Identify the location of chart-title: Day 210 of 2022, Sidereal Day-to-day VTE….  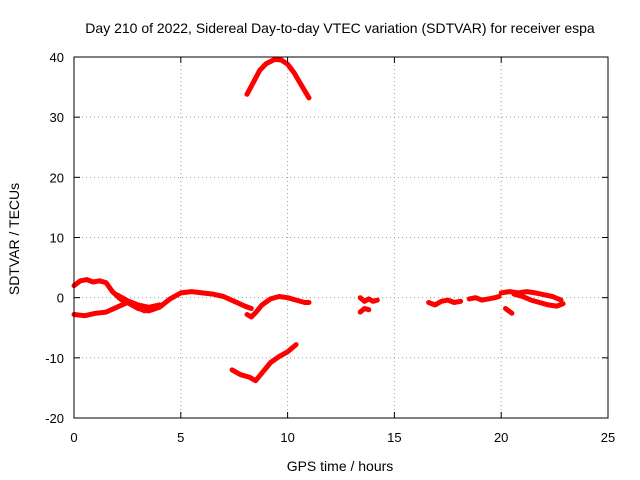
(340, 28).